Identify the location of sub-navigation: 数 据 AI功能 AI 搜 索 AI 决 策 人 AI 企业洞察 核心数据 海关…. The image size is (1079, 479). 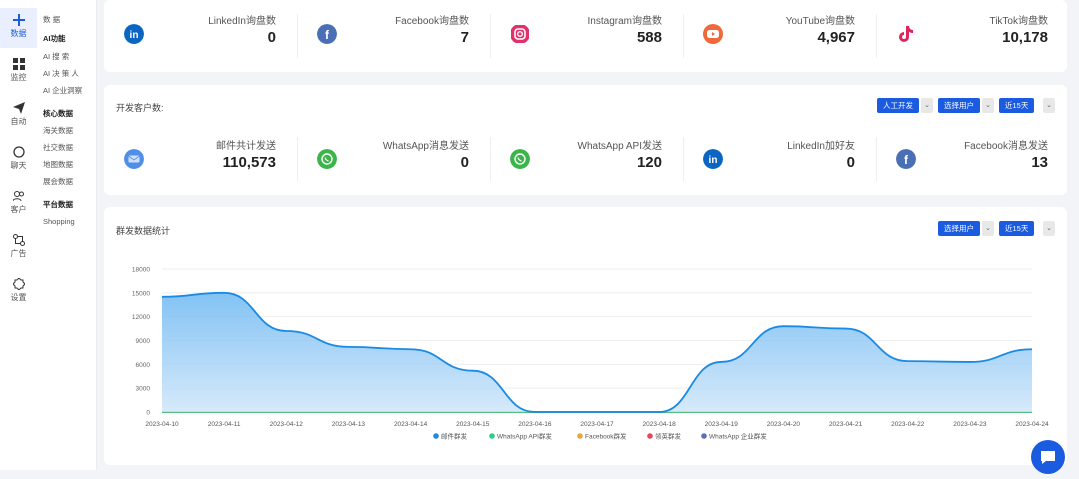
(67, 235).